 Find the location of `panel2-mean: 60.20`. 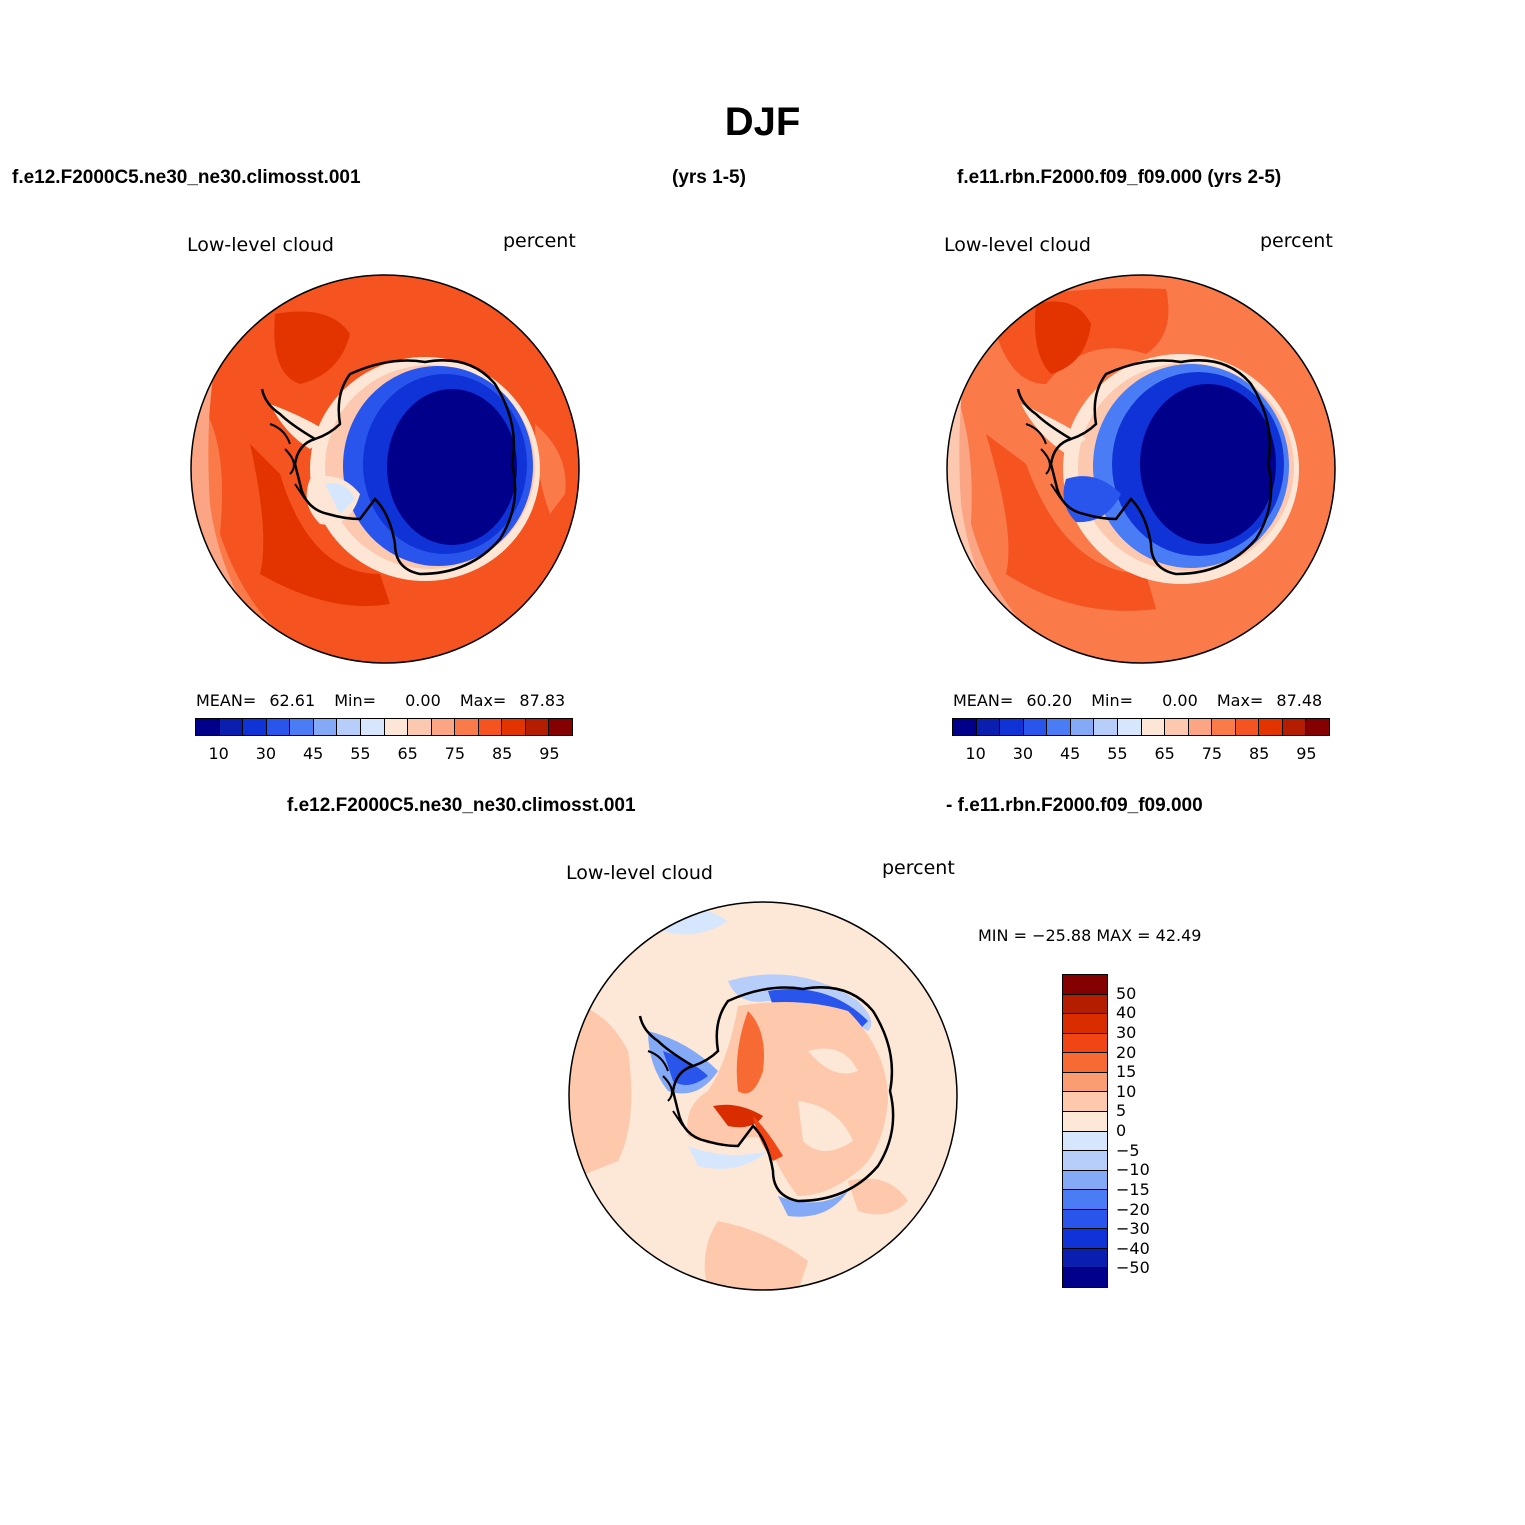

panel2-mean: 60.20 is located at coordinates (1049, 700).